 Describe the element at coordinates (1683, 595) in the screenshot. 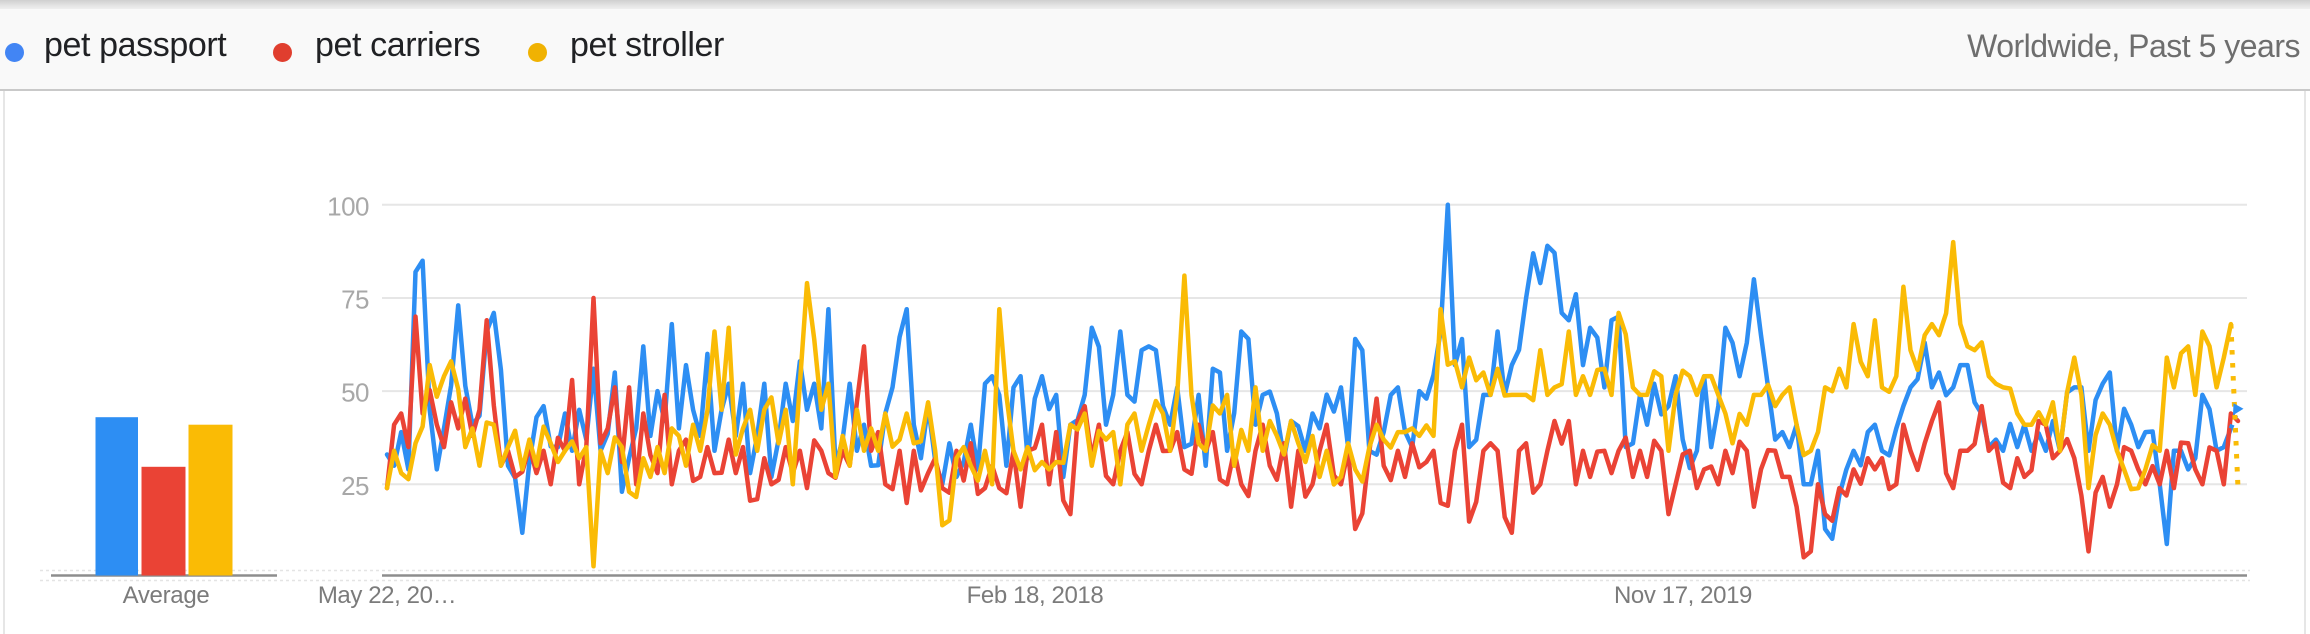

I see `svg-text: Nov 17, 2019` at that location.